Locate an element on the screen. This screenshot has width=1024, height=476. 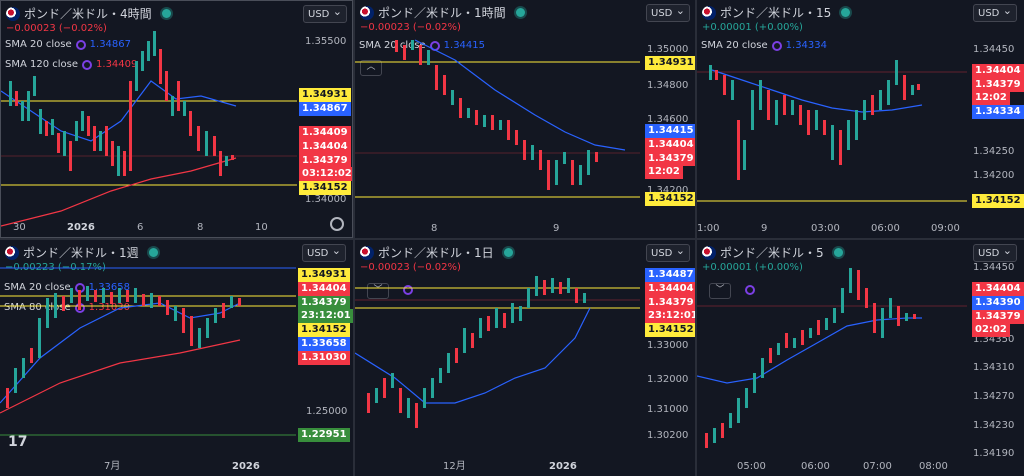
divider is located at coordinates (512, 239).